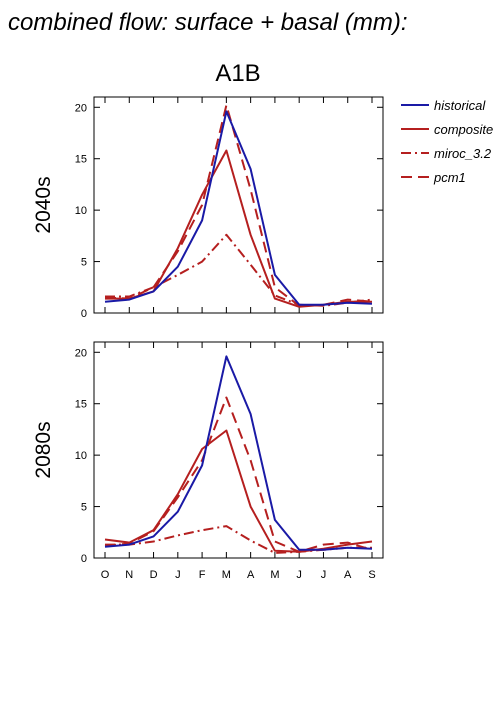 Image resolution: width=501 pixels, height=709 pixels. What do you see at coordinates (43, 204) in the screenshot?
I see `row-label: 2040s` at bounding box center [43, 204].